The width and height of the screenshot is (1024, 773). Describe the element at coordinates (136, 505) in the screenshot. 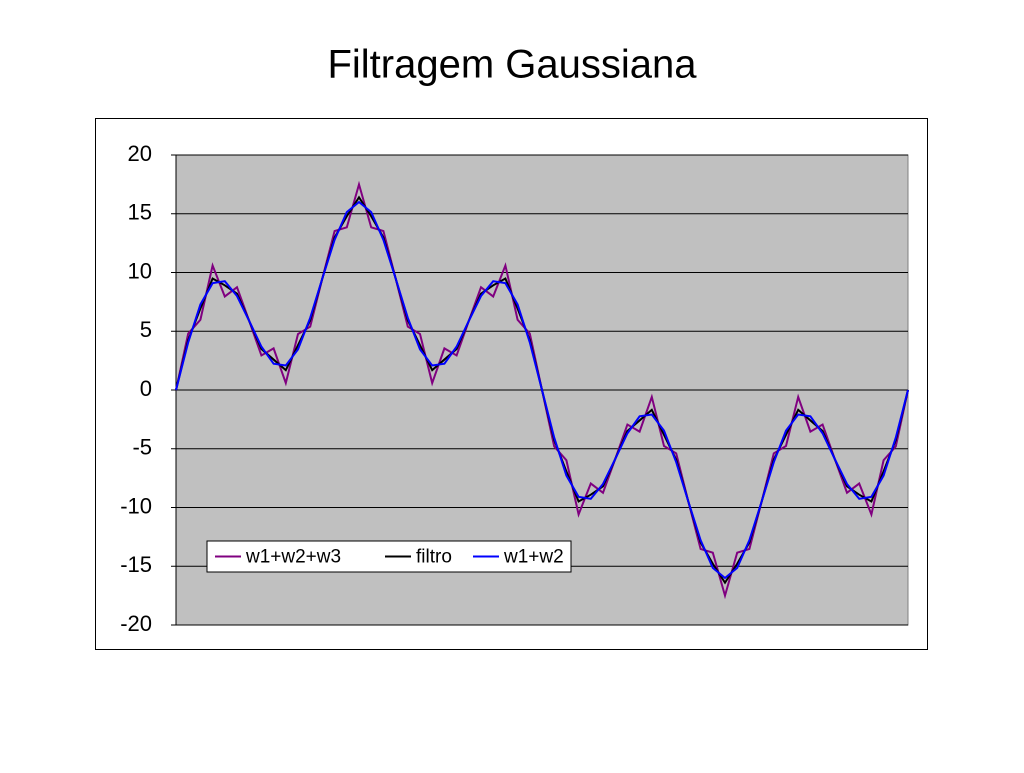

I see `y-tick-label: -10` at that location.